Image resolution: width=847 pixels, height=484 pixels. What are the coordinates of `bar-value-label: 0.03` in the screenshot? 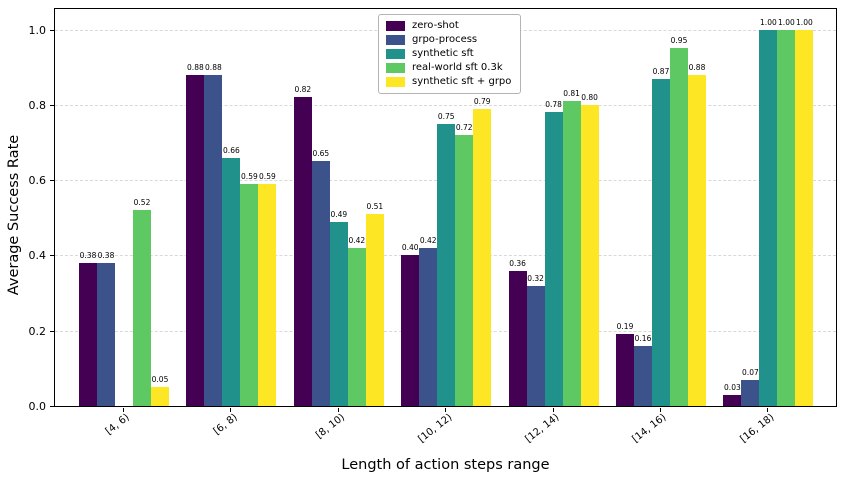 It's located at (732, 387).